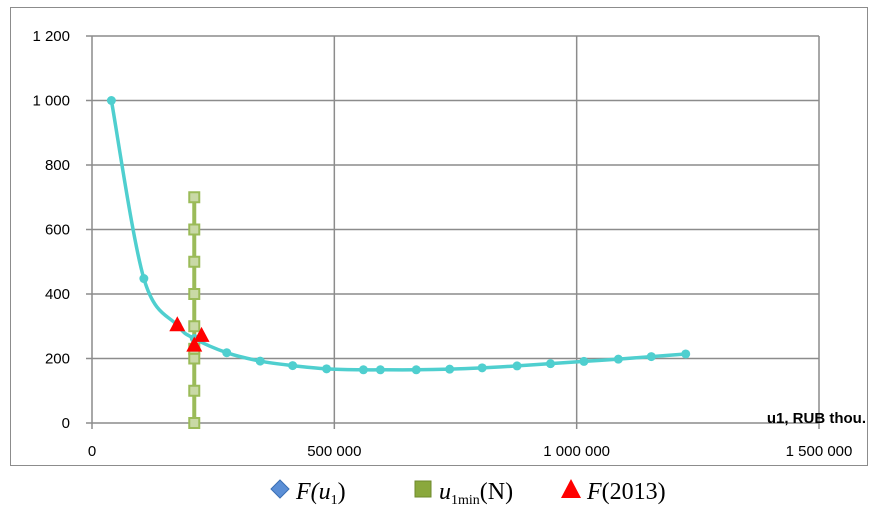  I want to click on legend-label: u1min(N), so click(476, 493).